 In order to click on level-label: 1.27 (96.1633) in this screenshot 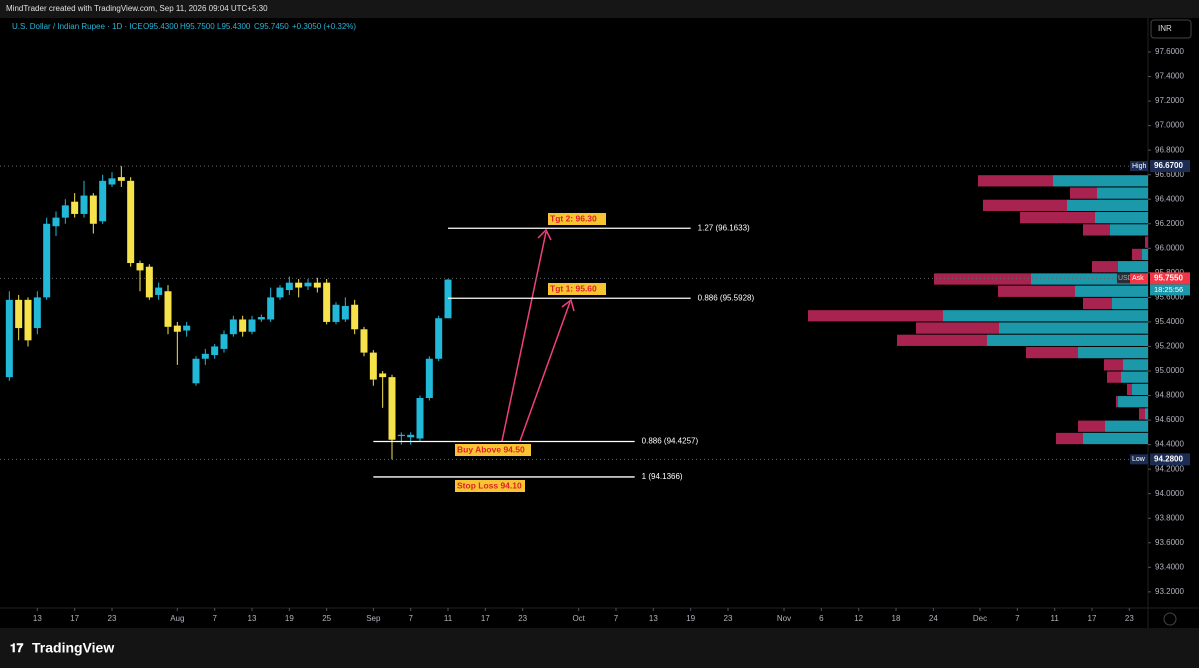, I will do `click(724, 227)`.